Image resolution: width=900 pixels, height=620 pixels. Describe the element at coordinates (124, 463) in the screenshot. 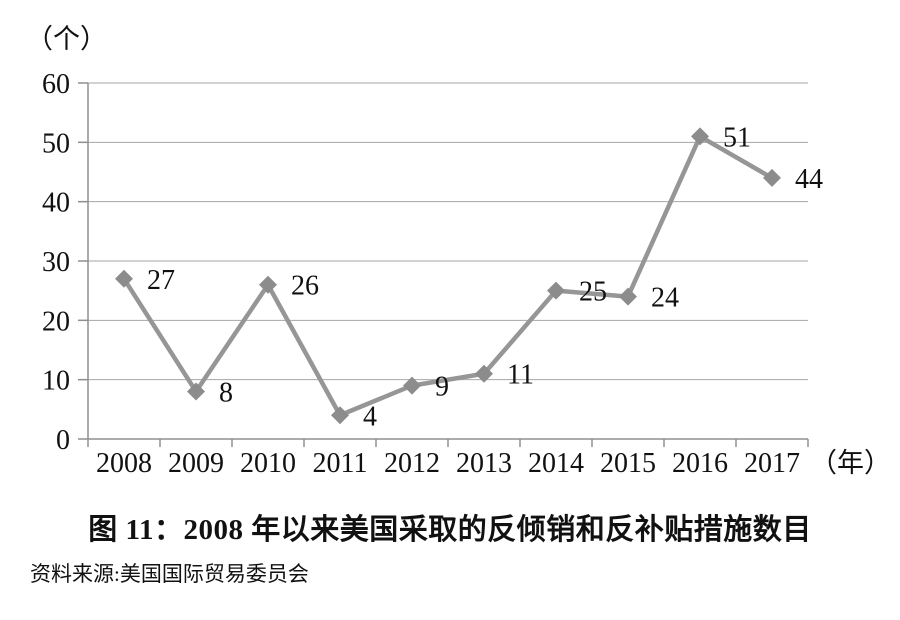

I see `x-tick-label-2008: 2008` at that location.